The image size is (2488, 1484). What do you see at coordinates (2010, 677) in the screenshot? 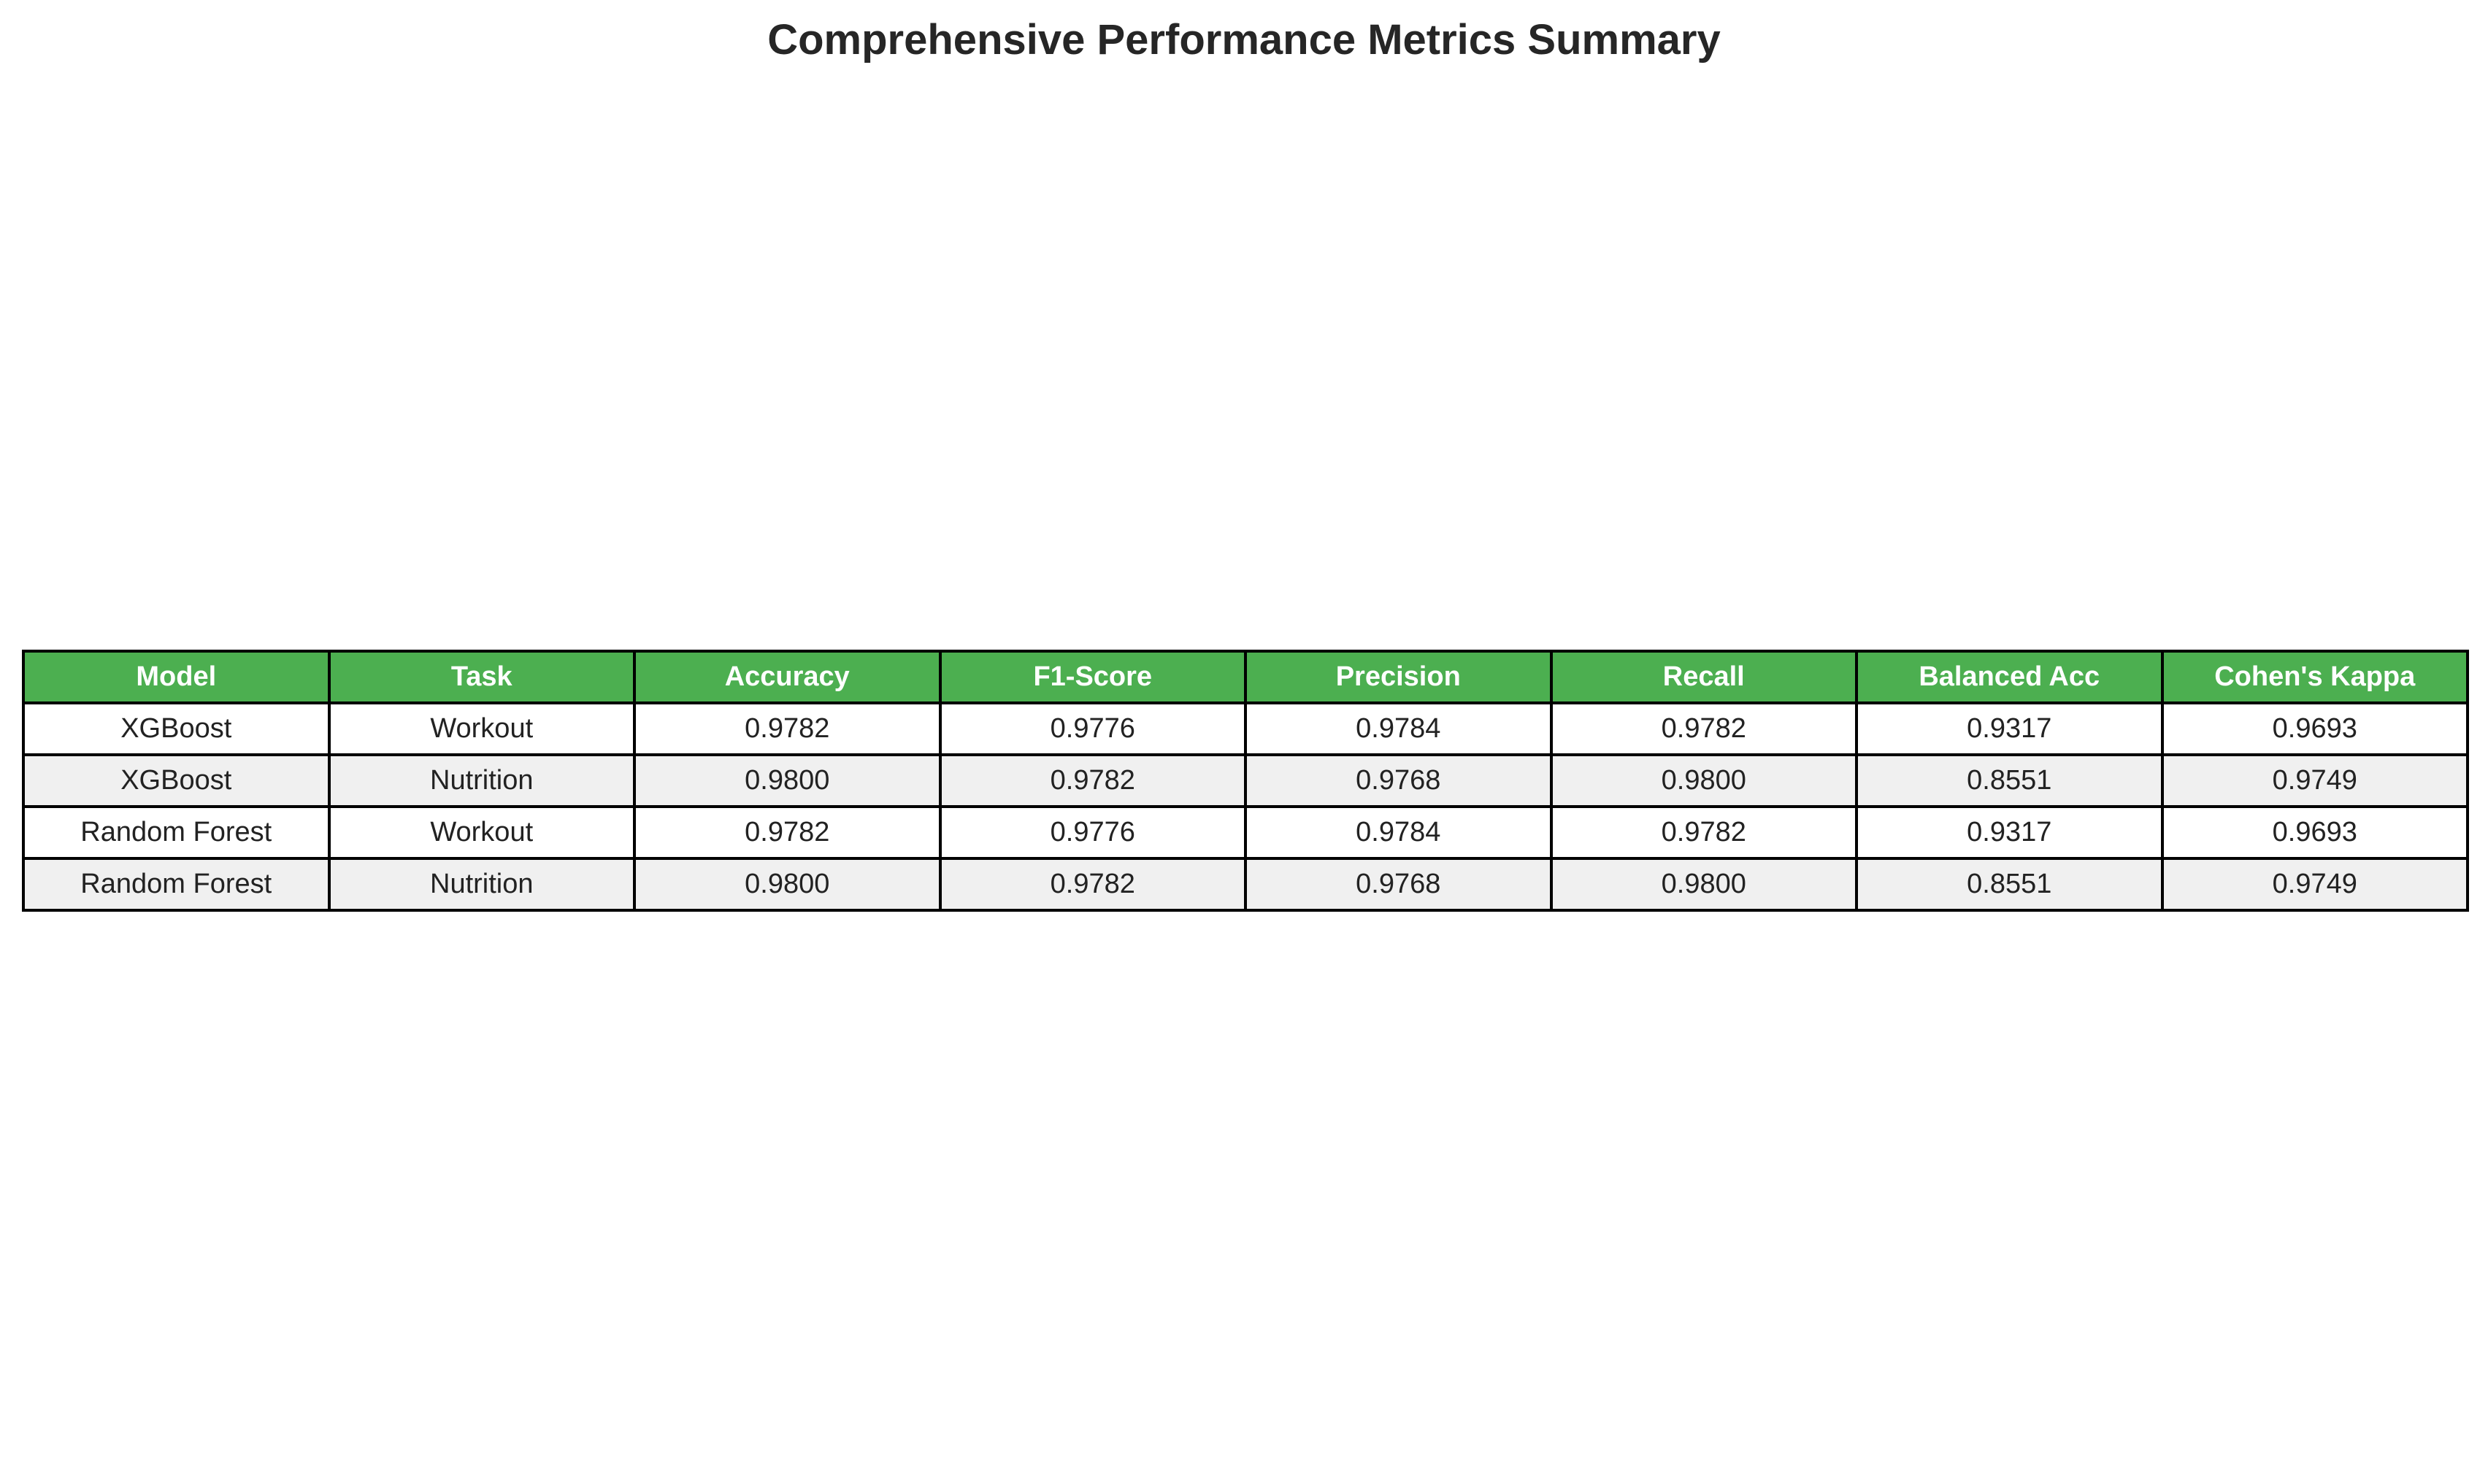
I see `column-header: Balanced Acc` at bounding box center [2010, 677].